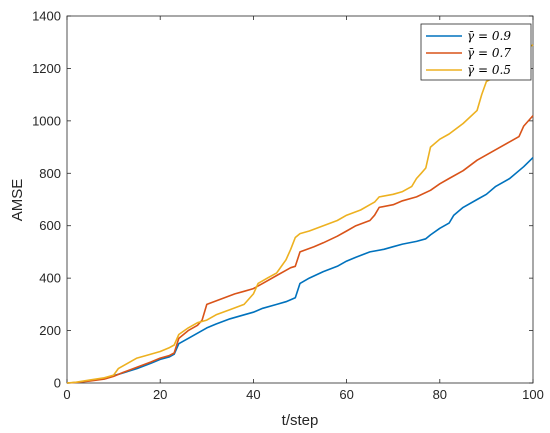 This screenshot has width=550, height=433. What do you see at coordinates (471, 70) in the screenshot?
I see `legend-symbol-2: γ̄` at bounding box center [471, 70].